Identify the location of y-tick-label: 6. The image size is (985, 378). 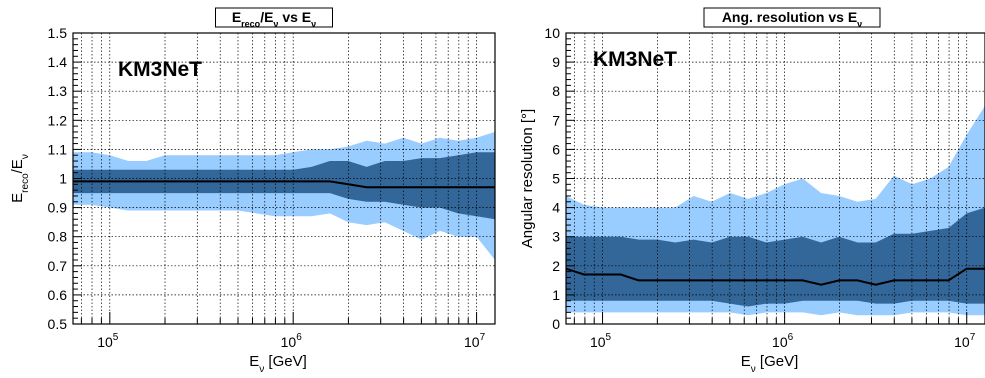
(556, 149).